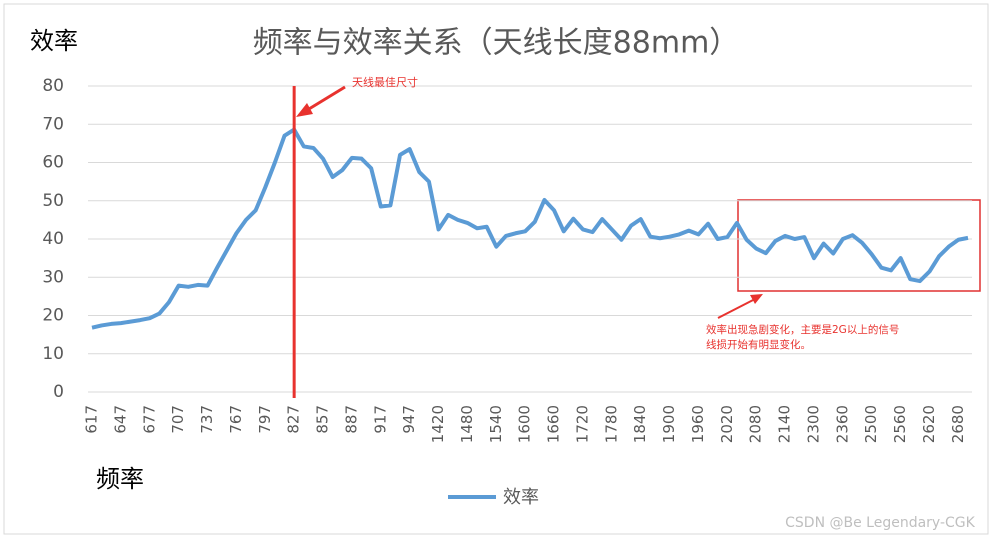  What do you see at coordinates (53, 239) in the screenshot?
I see `y-tick-label: 40` at bounding box center [53, 239].